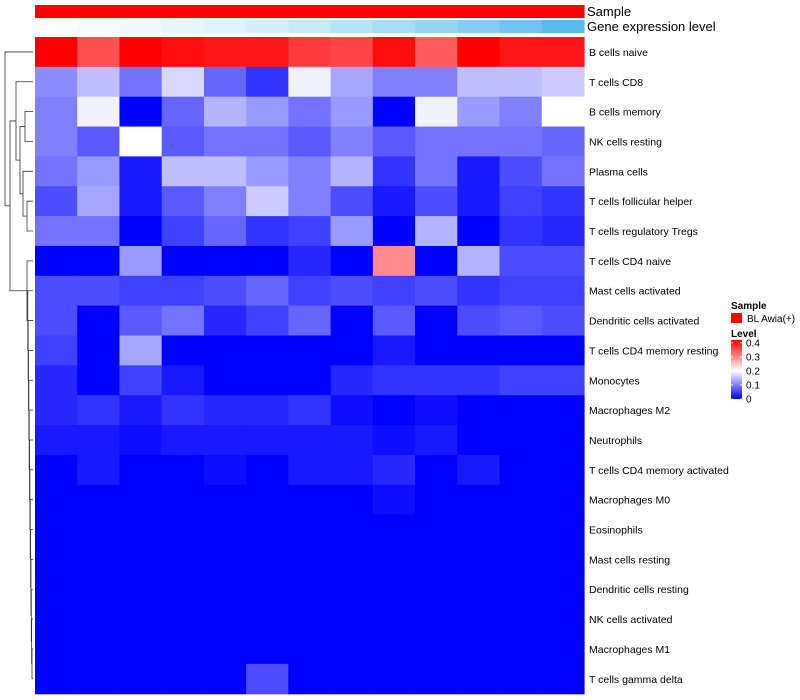 The width and height of the screenshot is (800, 700). Describe the element at coordinates (651, 26) in the screenshot. I see `annotation-track-label: Gene expression level` at that location.